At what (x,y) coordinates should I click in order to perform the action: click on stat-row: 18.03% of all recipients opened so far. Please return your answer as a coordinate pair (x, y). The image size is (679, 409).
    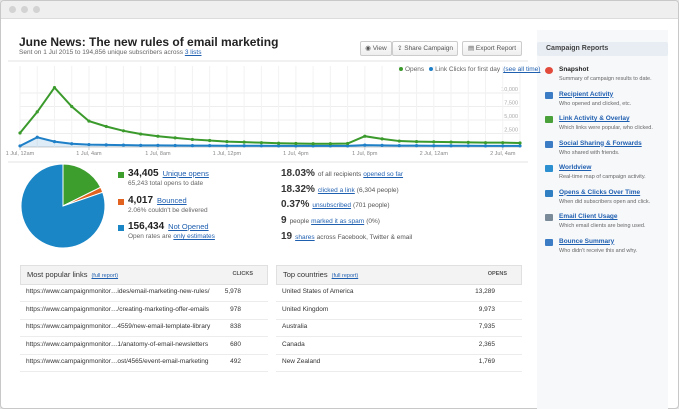
    Looking at the image, I should click on (343, 173).